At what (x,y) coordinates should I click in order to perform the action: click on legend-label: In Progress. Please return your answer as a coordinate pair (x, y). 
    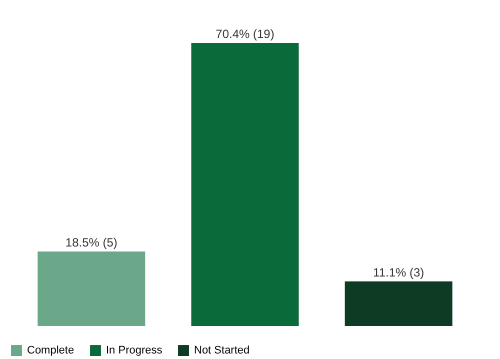
    Looking at the image, I should click on (134, 350).